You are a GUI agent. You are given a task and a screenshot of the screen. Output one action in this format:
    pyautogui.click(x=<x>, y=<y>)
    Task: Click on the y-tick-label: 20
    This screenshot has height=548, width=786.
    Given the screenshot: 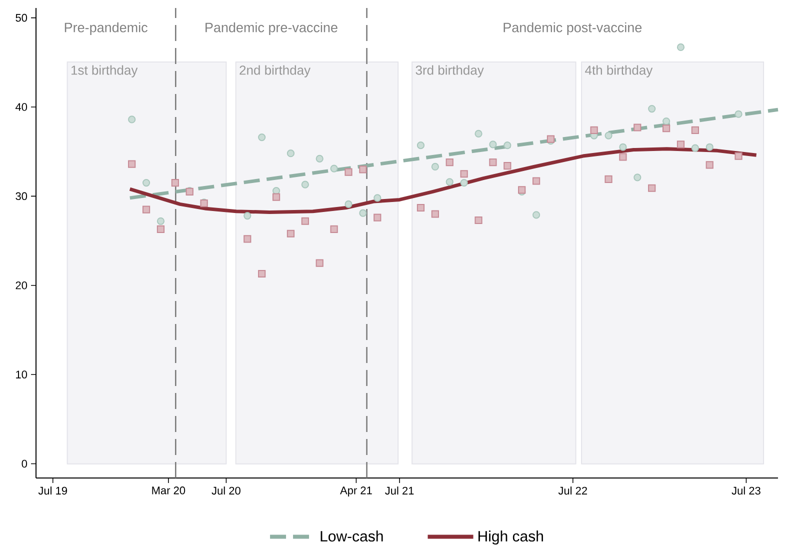 What is the action you would take?
    pyautogui.click(x=22, y=285)
    